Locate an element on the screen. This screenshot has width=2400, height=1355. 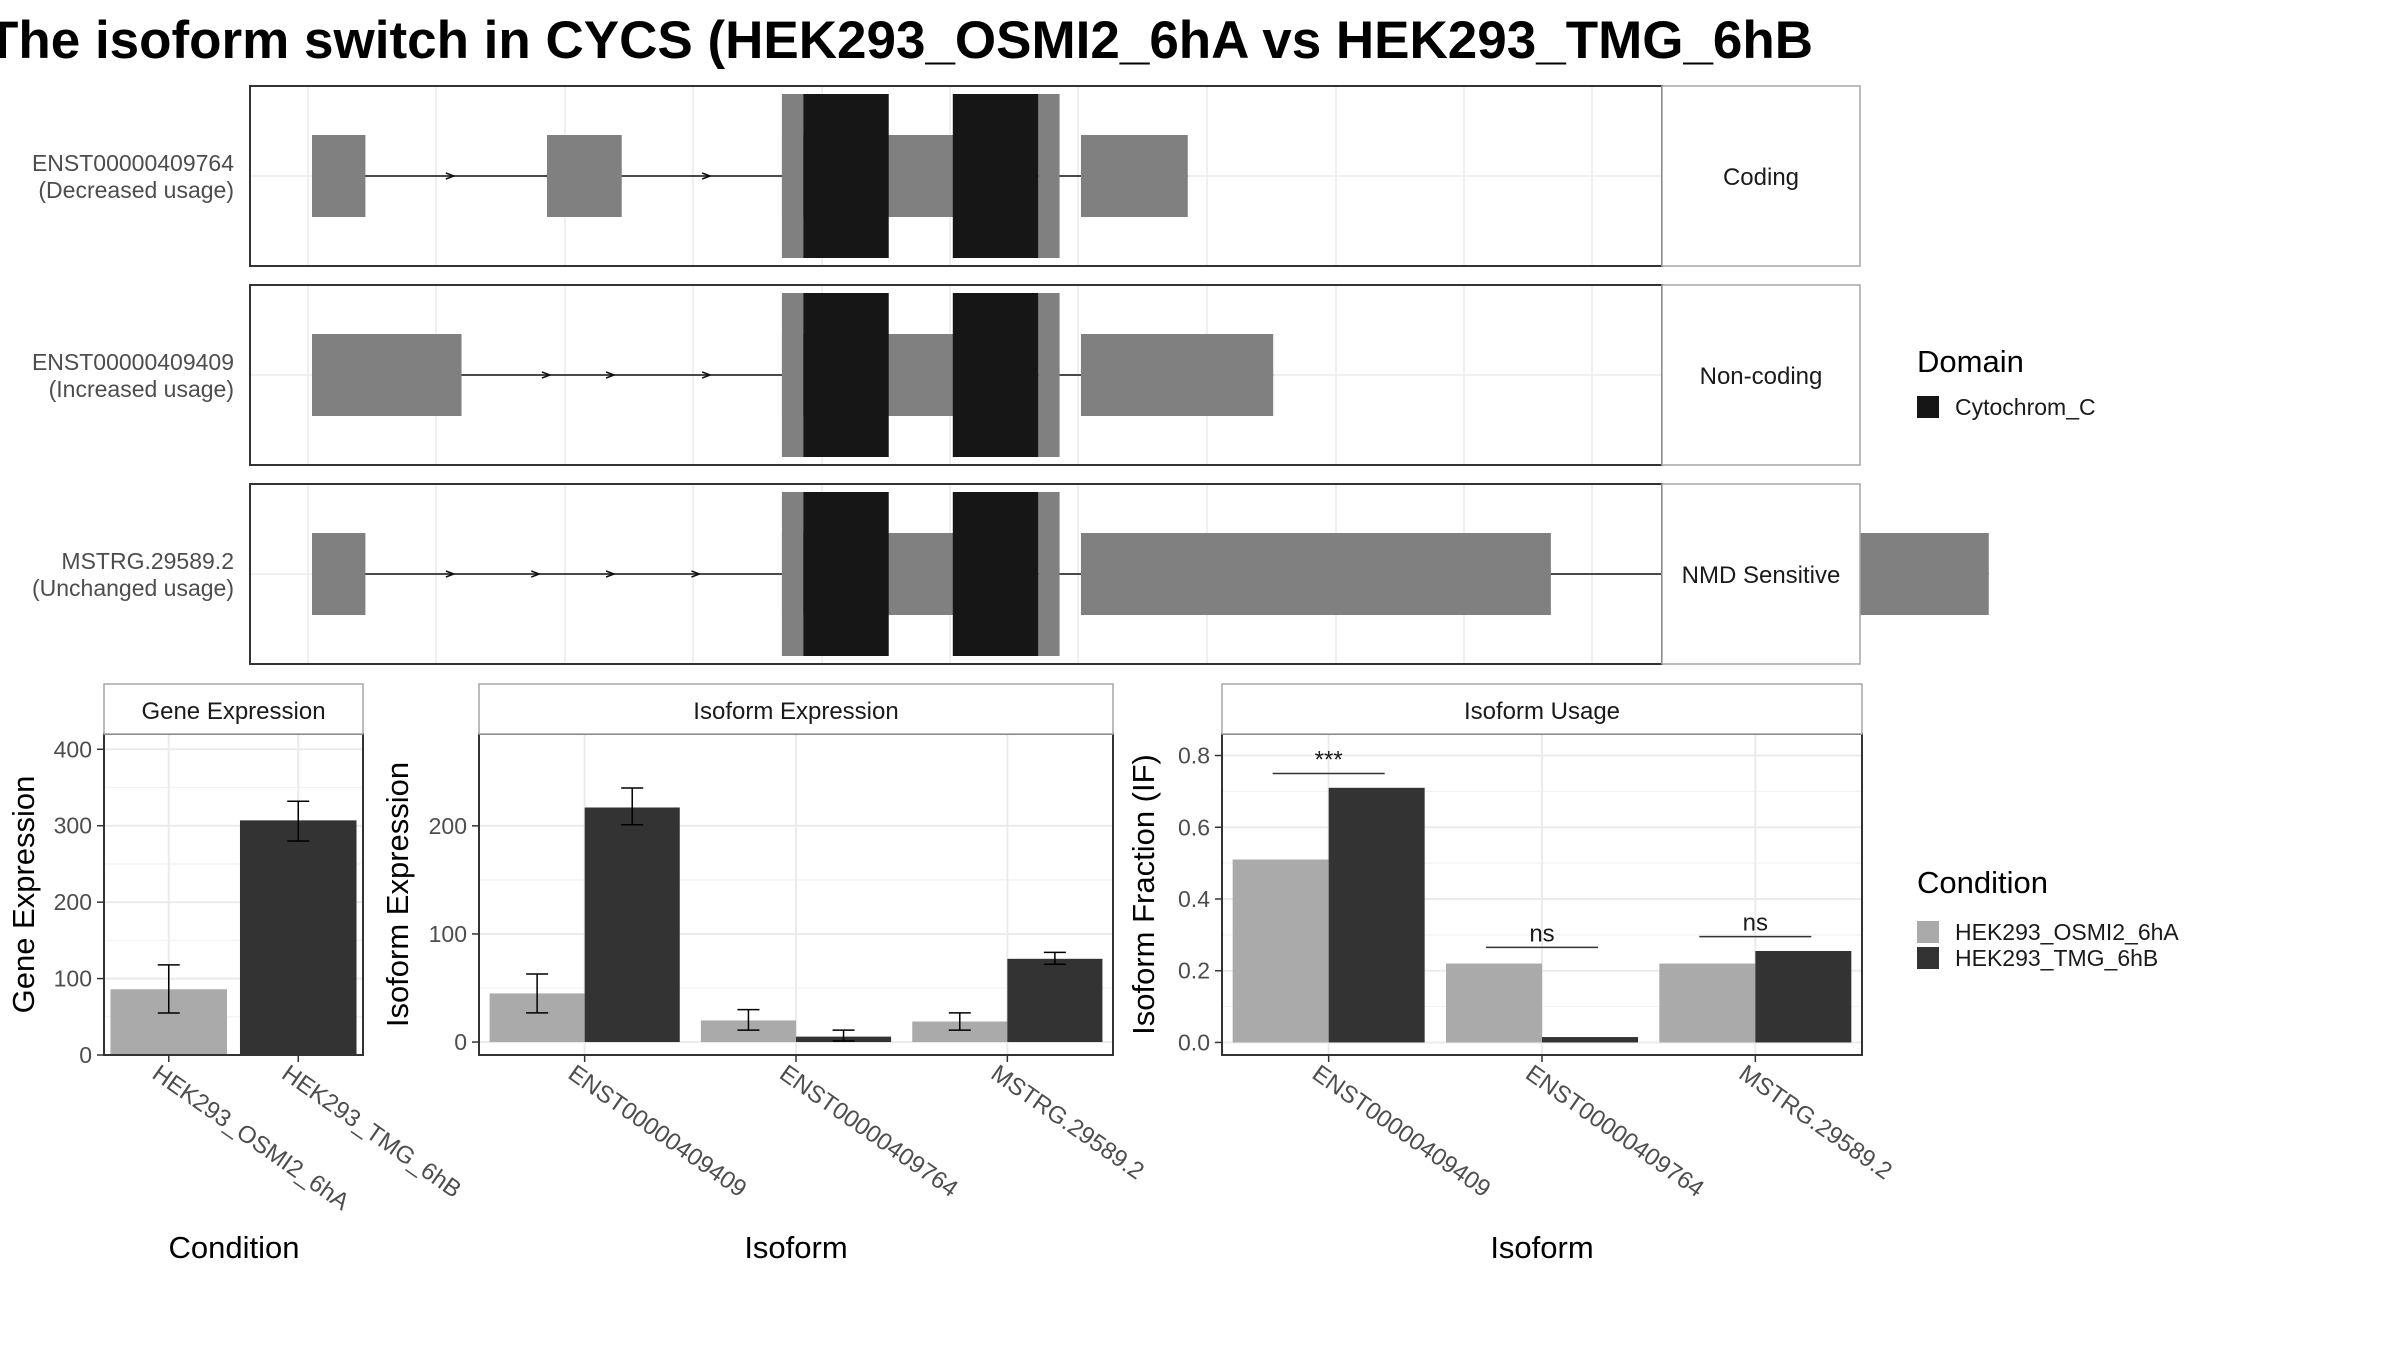
transcript-id-label: ENST00000409409 is located at coordinates (133, 362).